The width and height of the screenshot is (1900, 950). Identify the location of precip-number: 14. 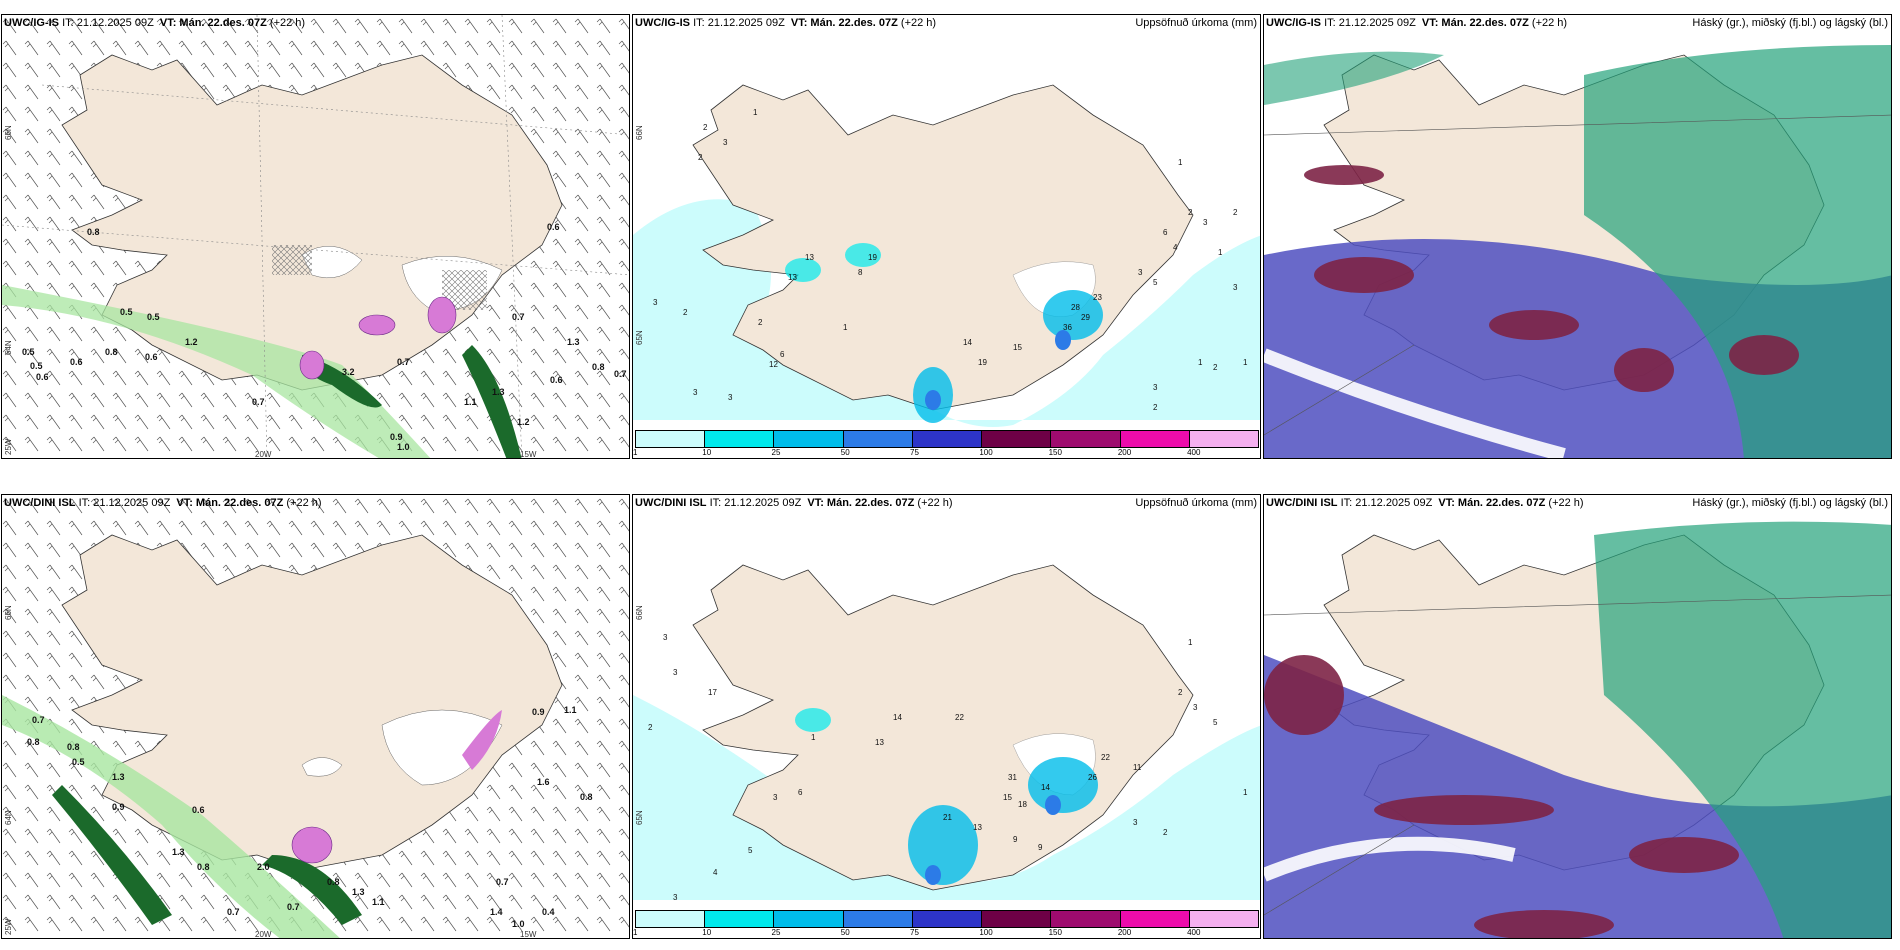
(967, 342).